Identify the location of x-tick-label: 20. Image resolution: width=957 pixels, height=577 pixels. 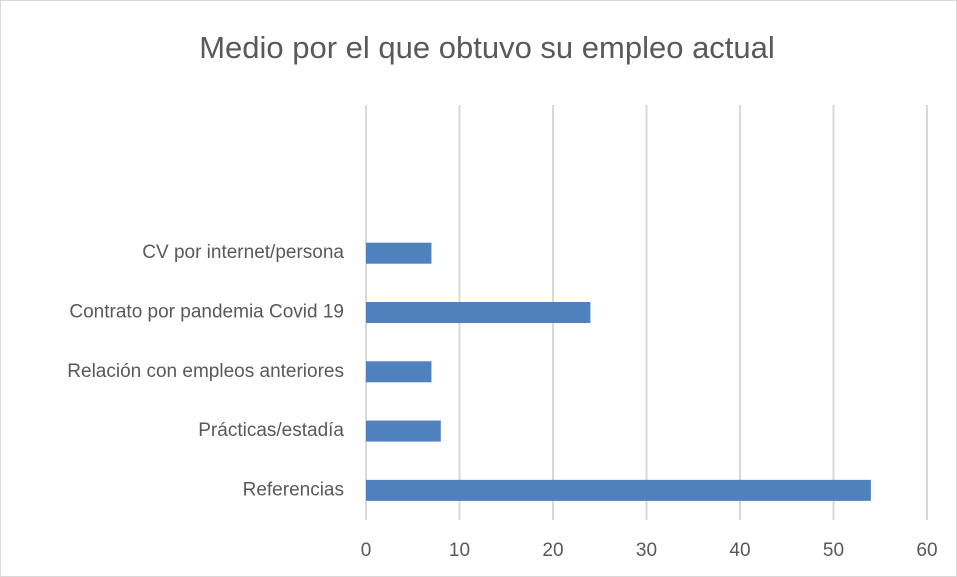
(552, 550).